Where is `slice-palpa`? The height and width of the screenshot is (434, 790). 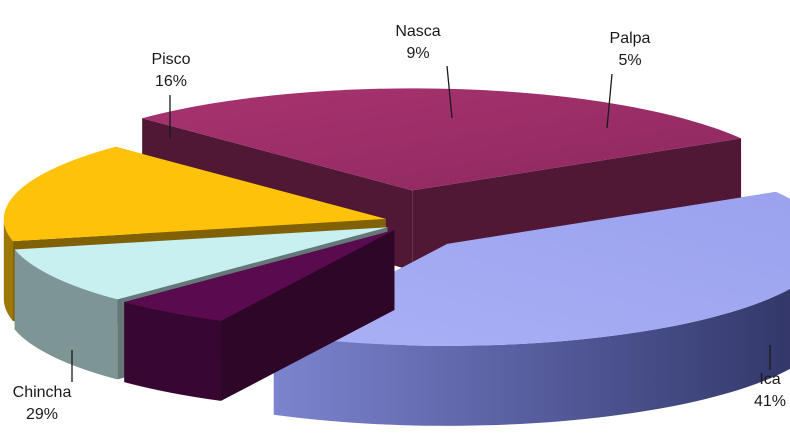
slice-palpa is located at coordinates (259, 315).